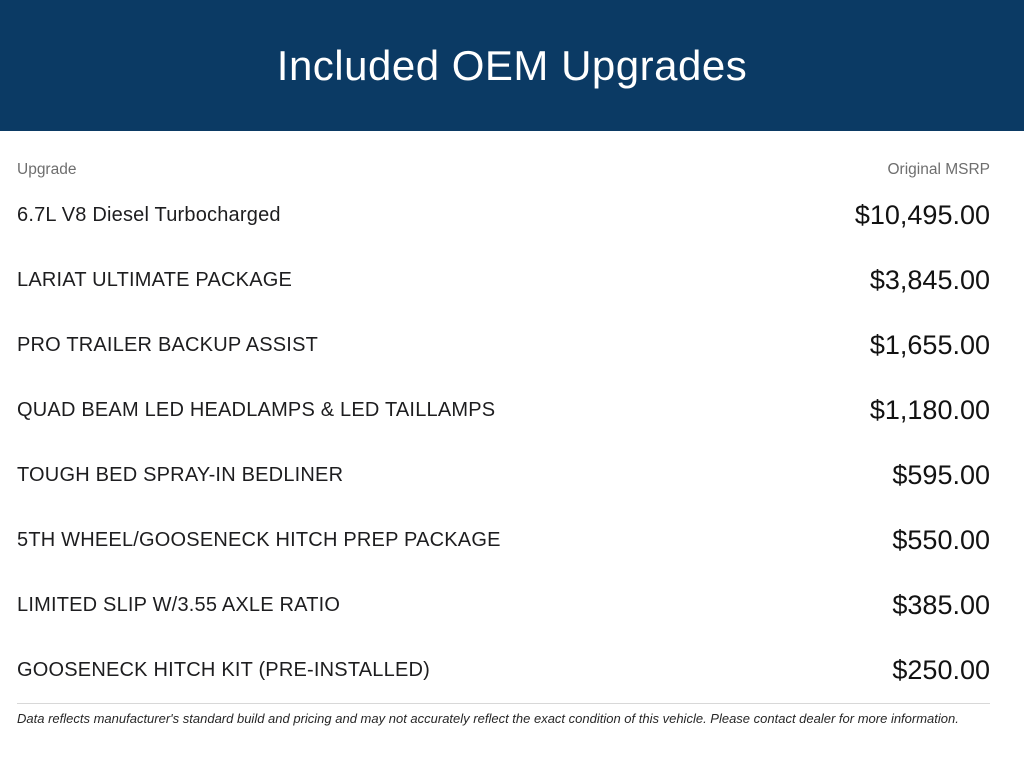  Describe the element at coordinates (149, 215) in the screenshot. I see `upgrade-name: 6.7L V8 Diesel Turbocharged` at that location.